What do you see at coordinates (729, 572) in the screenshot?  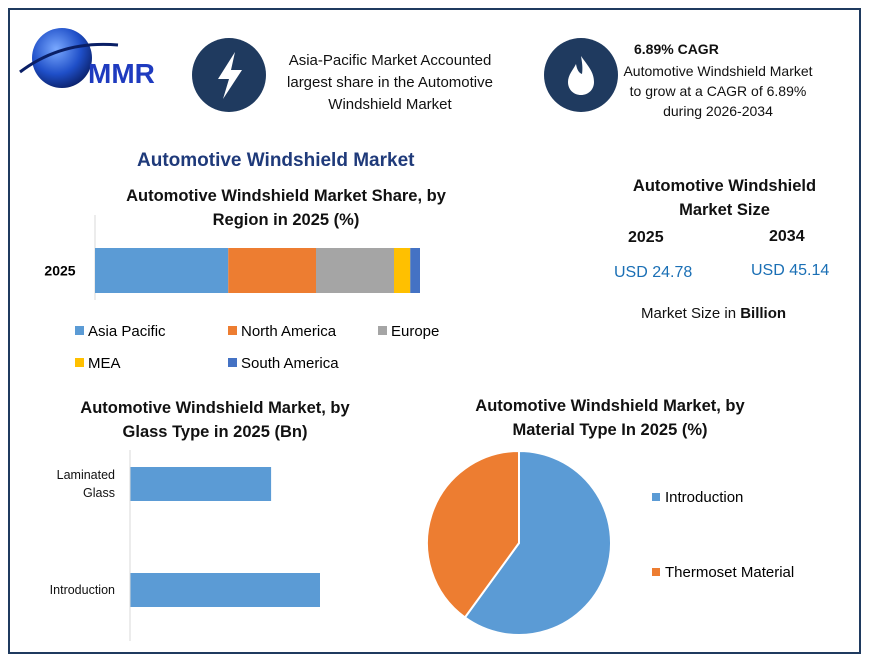 I see `legend-label: Thermoset Material` at bounding box center [729, 572].